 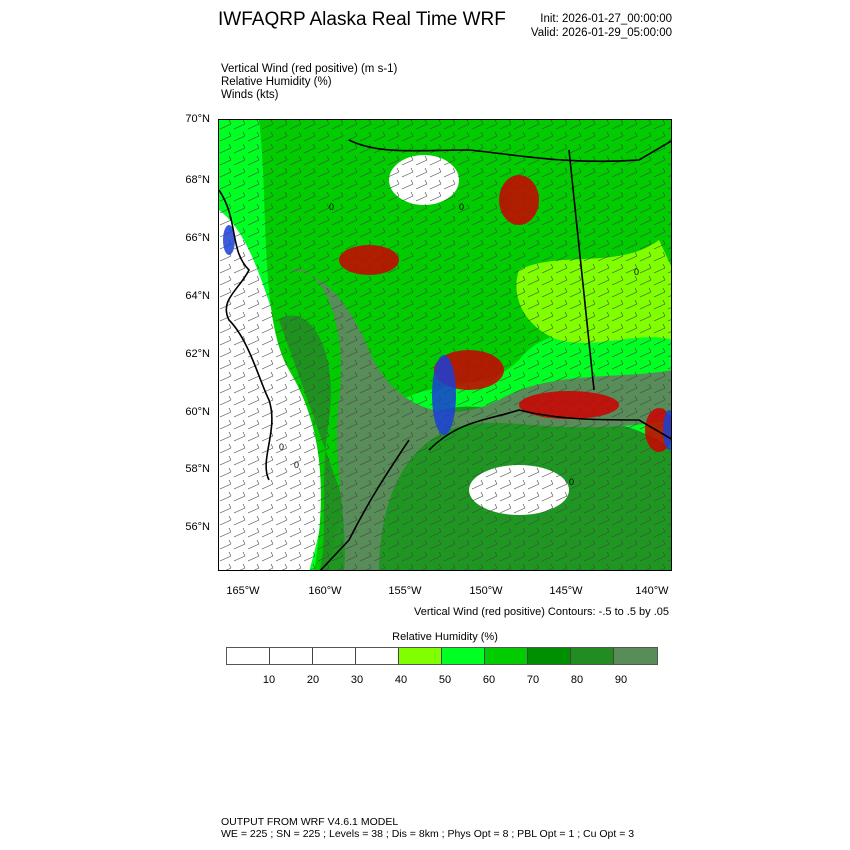 I want to click on footer-model: OUTPUT FROM WRF V4.6.1 MODEL, so click(x=310, y=822).